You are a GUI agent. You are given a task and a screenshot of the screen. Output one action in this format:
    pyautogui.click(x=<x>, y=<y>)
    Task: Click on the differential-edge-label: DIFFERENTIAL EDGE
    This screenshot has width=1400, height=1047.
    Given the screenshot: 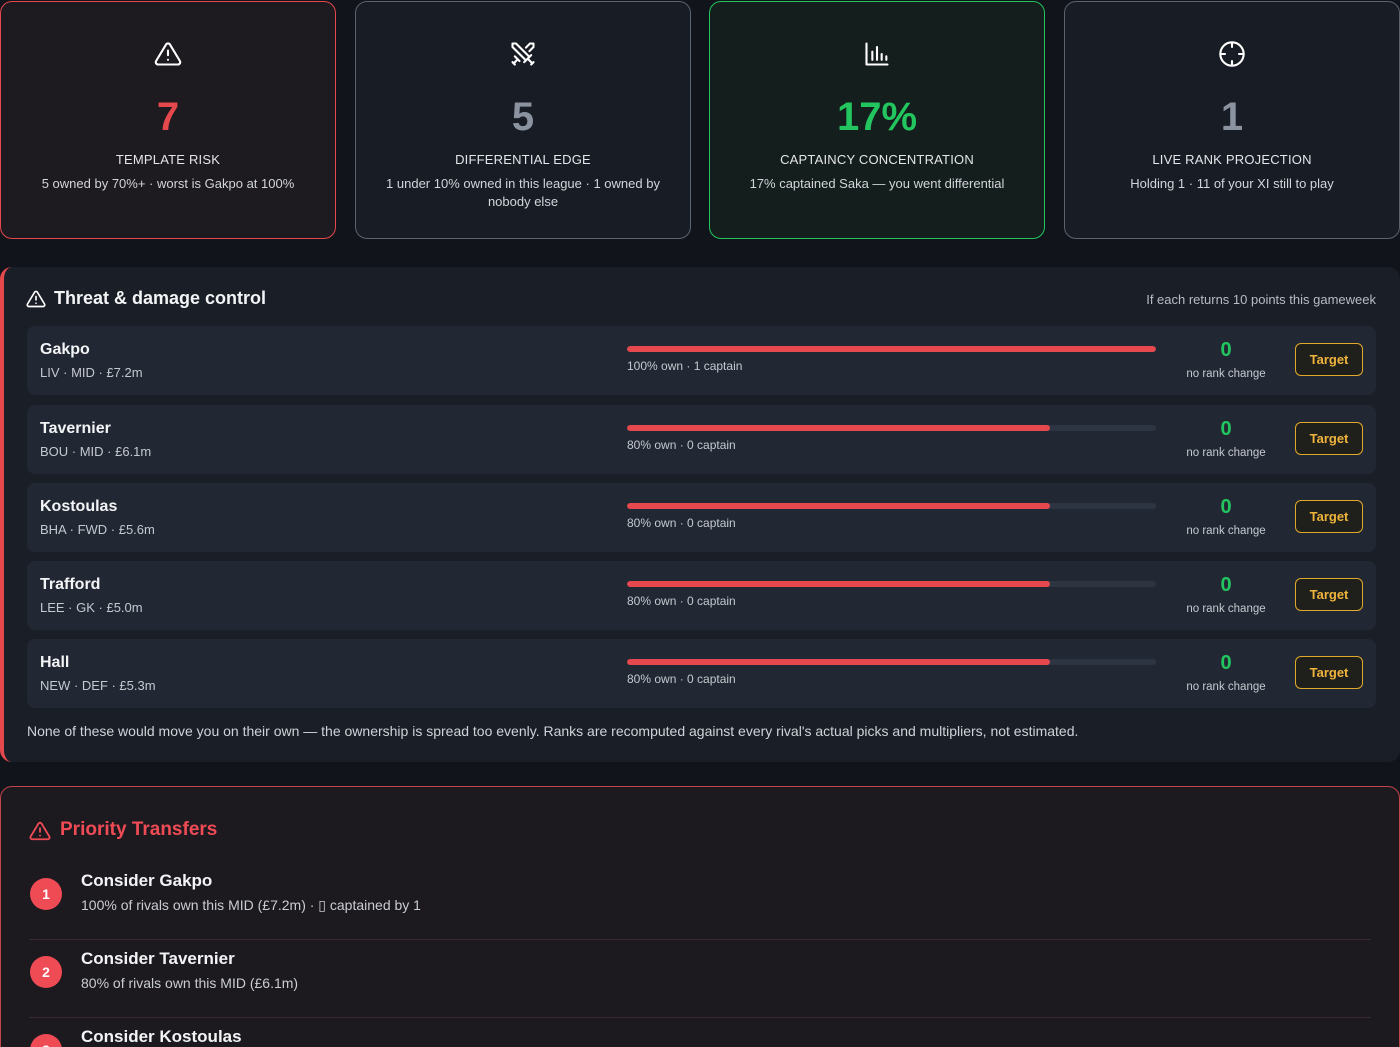 What is the action you would take?
    pyautogui.click(x=523, y=159)
    